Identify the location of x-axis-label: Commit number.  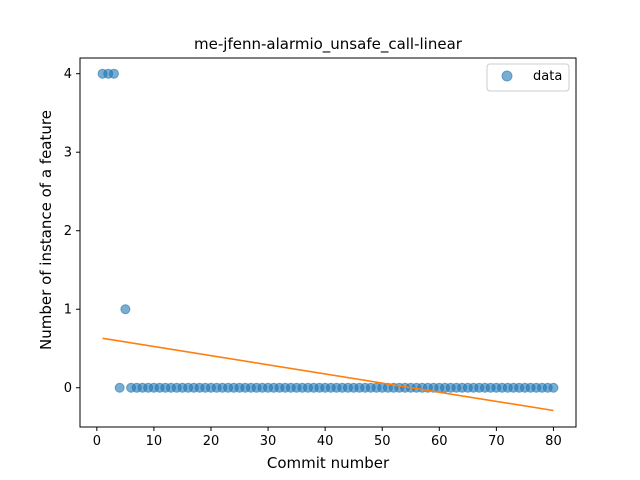
(328, 463).